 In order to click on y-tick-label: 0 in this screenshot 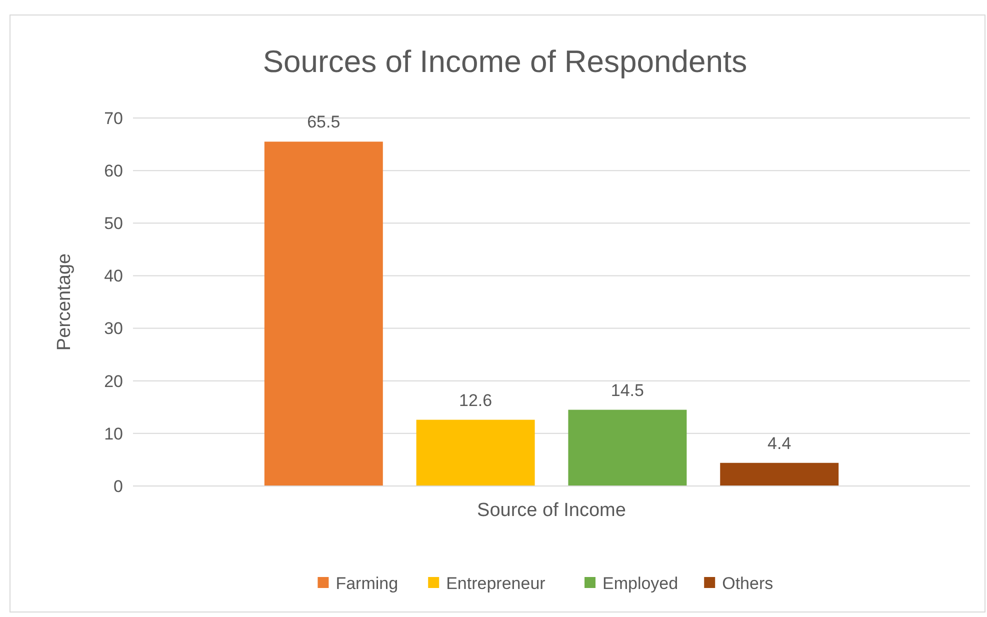, I will do `click(118, 486)`.